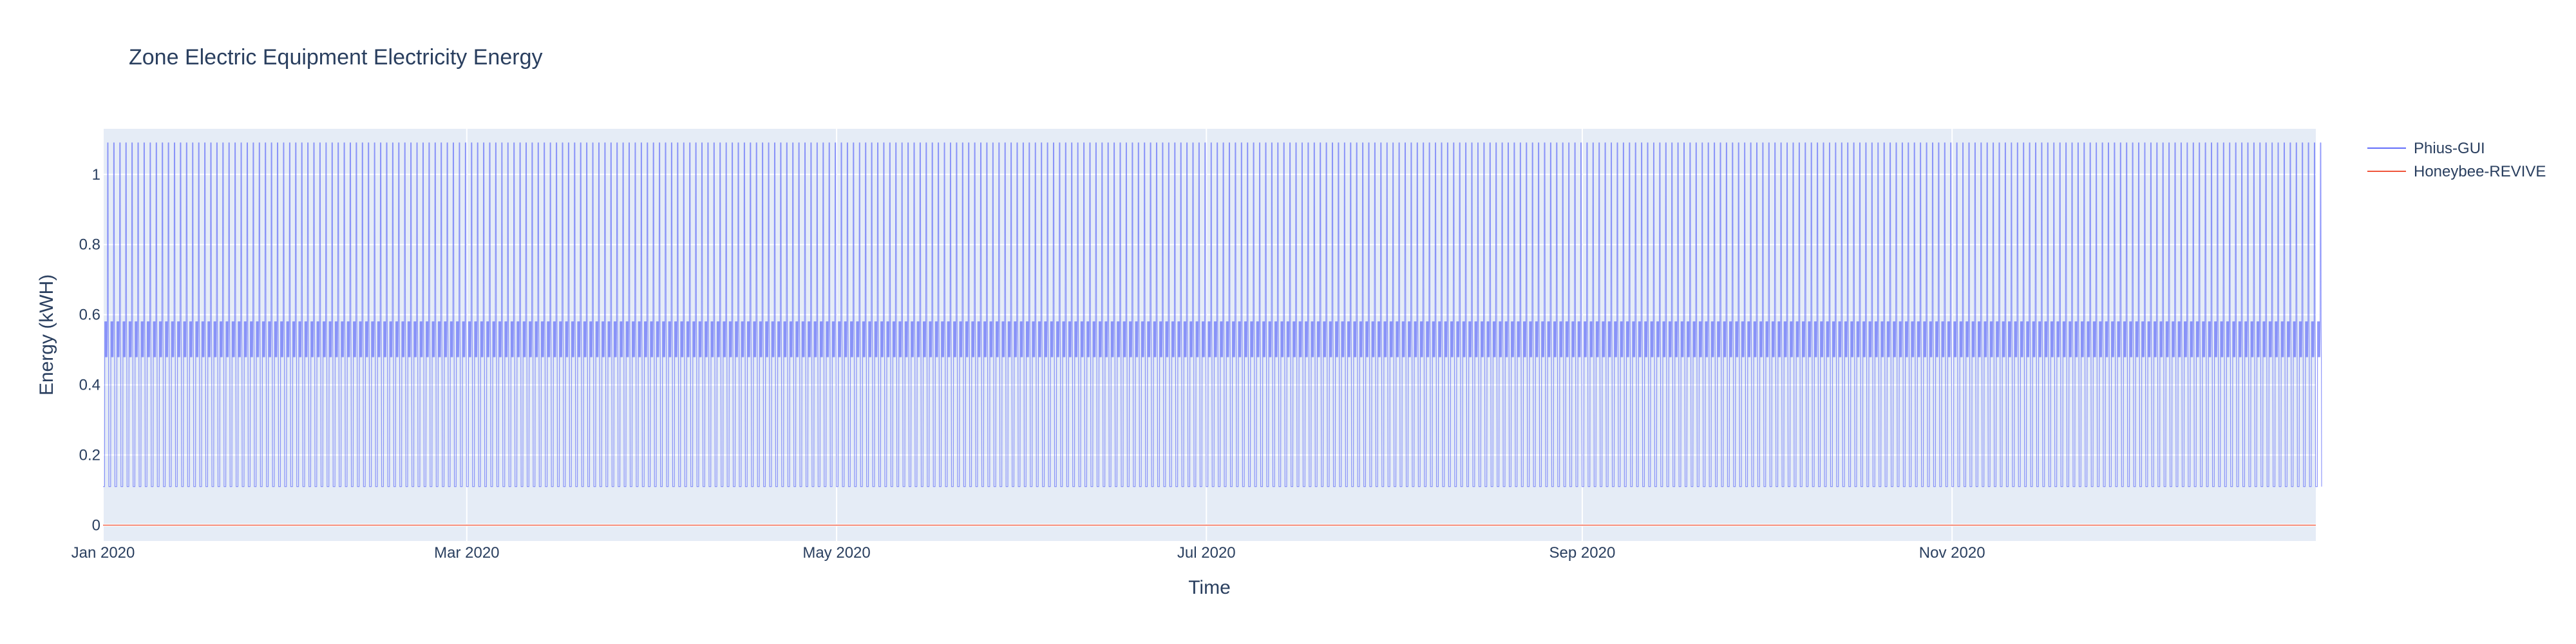  Describe the element at coordinates (1952, 553) in the screenshot. I see `x-tick-label: Nov 2020` at that location.